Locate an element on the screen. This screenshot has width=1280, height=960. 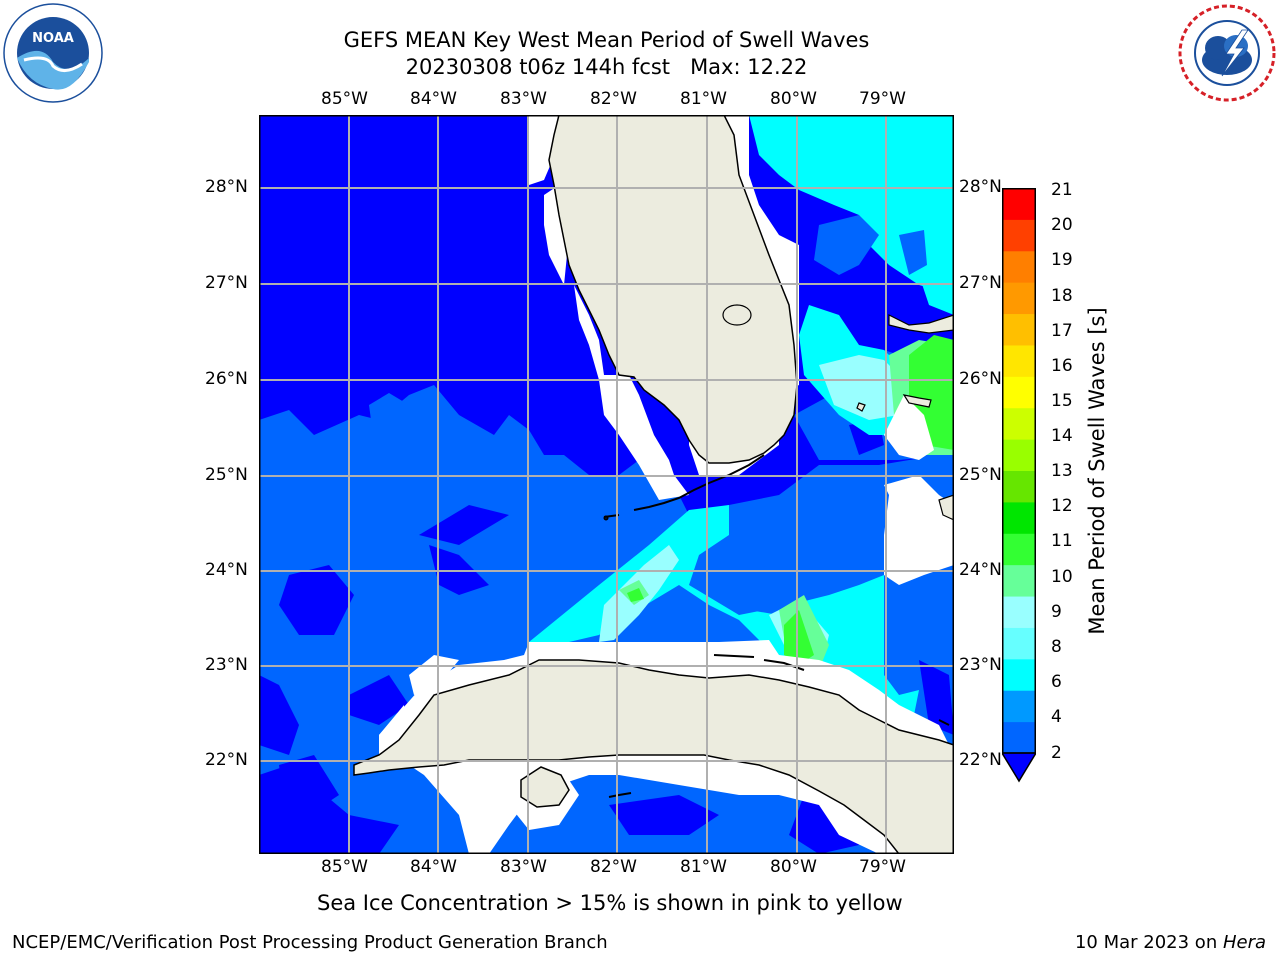
lat-label-right: 26°N is located at coordinates (980, 379).